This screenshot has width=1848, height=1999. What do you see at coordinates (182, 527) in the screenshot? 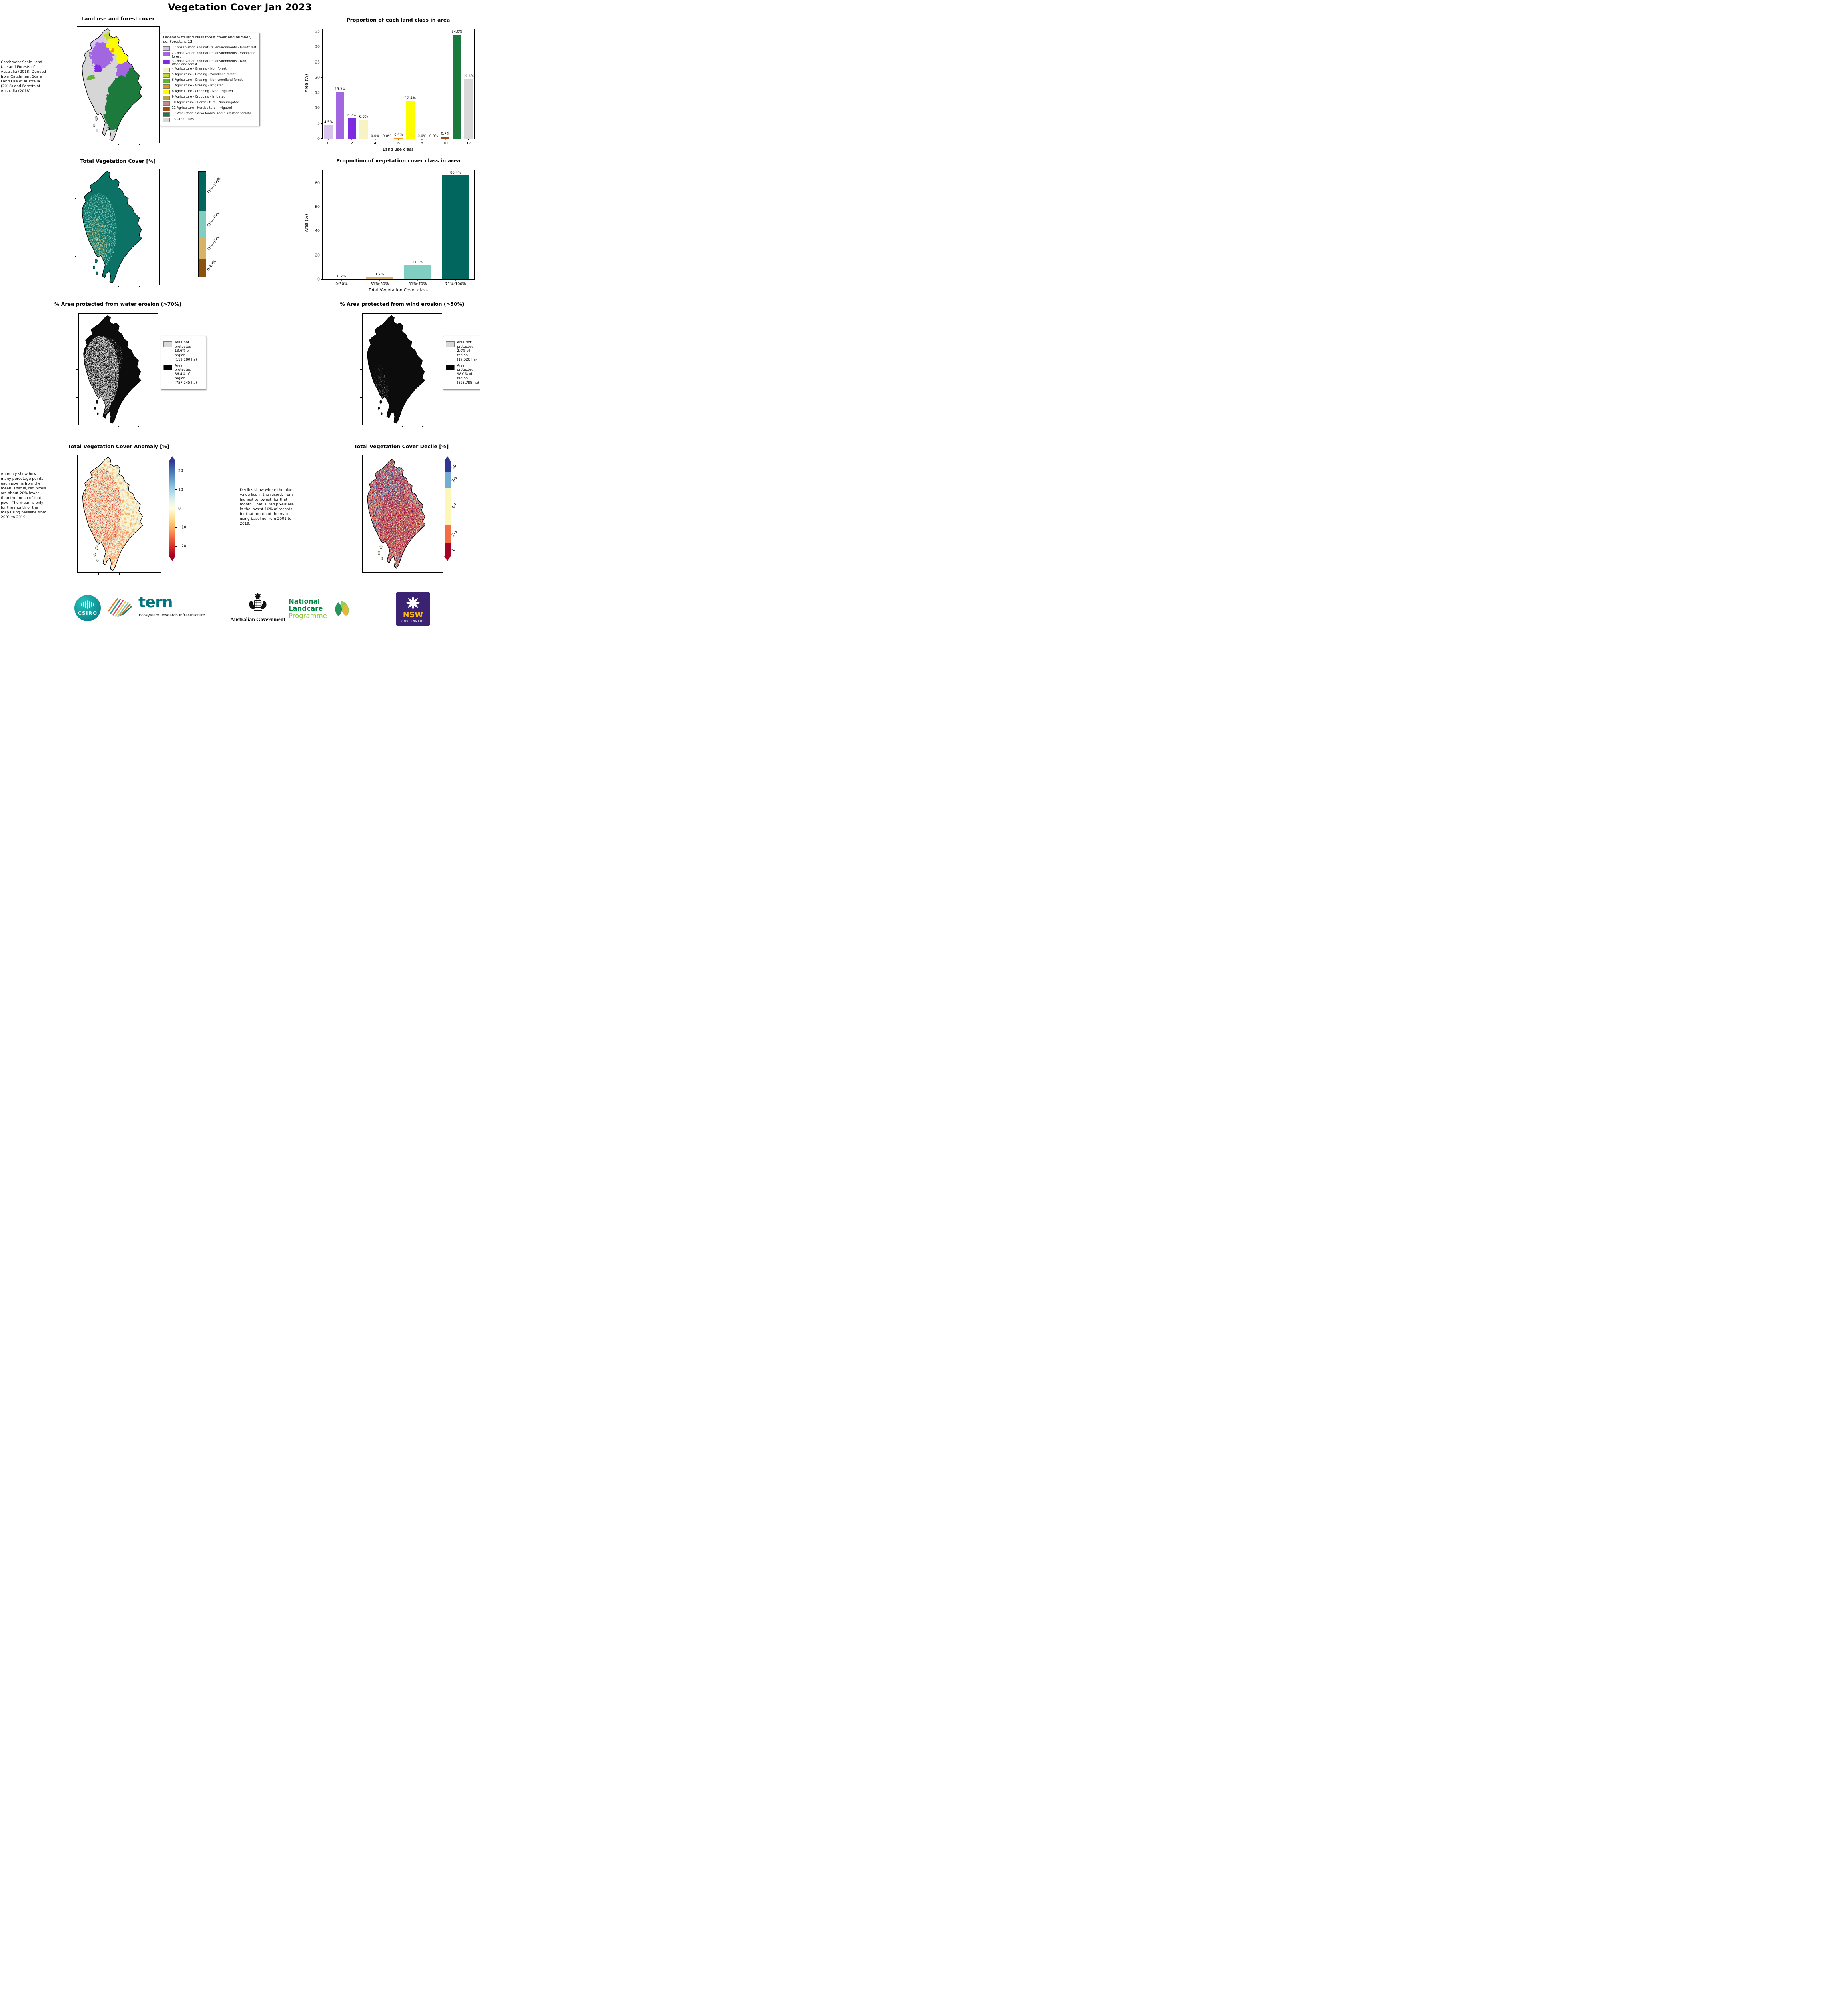
I see `colorbar-tick-label: −10` at bounding box center [182, 527].